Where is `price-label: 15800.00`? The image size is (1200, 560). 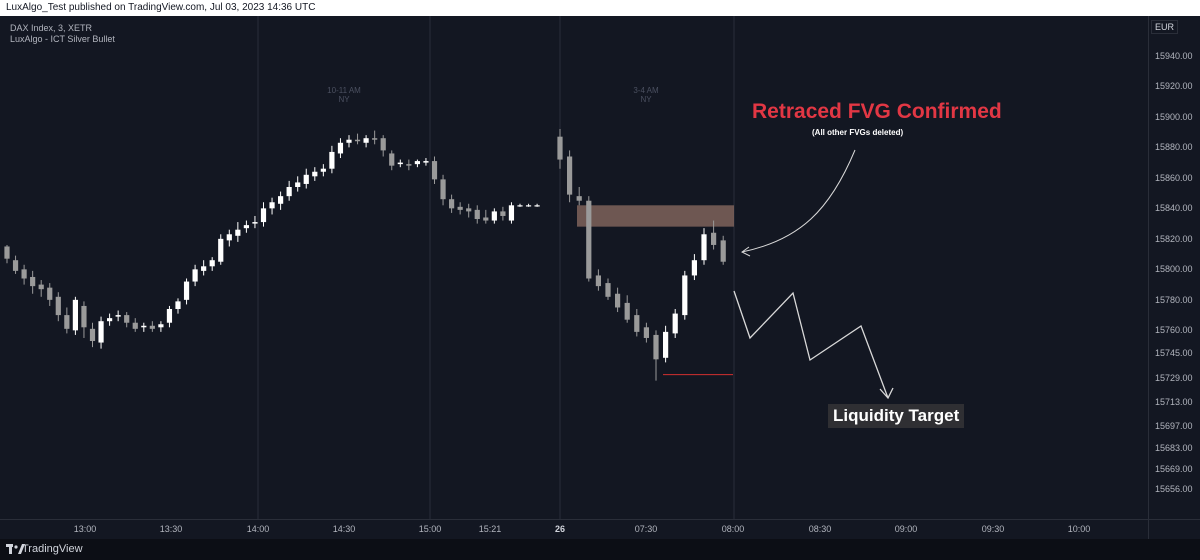 price-label: 15800.00 is located at coordinates (1174, 269).